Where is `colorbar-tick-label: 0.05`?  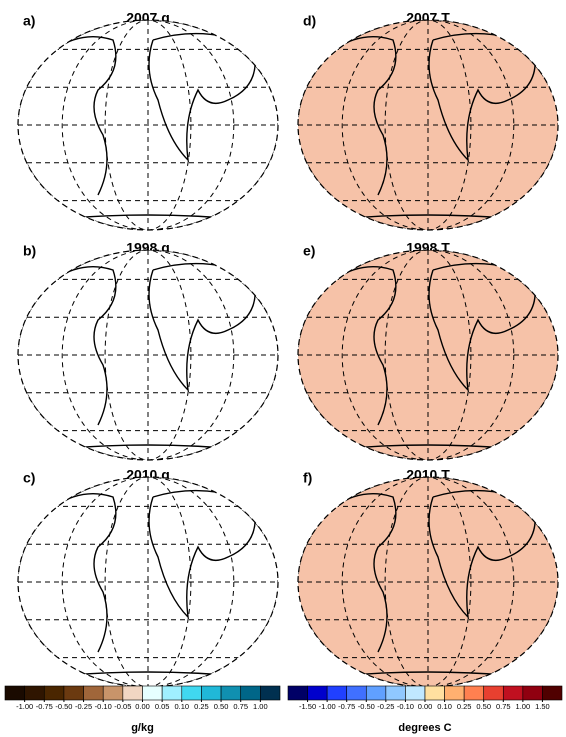
colorbar-tick-label: 0.05 is located at coordinates (162, 706).